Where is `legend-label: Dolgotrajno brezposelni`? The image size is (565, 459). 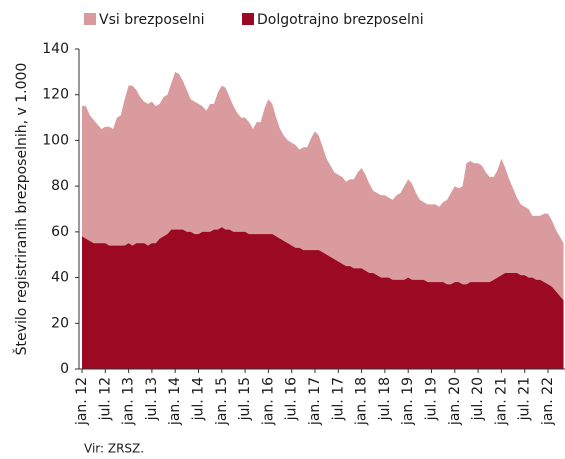
legend-label: Dolgotrajno brezposelni is located at coordinates (340, 20).